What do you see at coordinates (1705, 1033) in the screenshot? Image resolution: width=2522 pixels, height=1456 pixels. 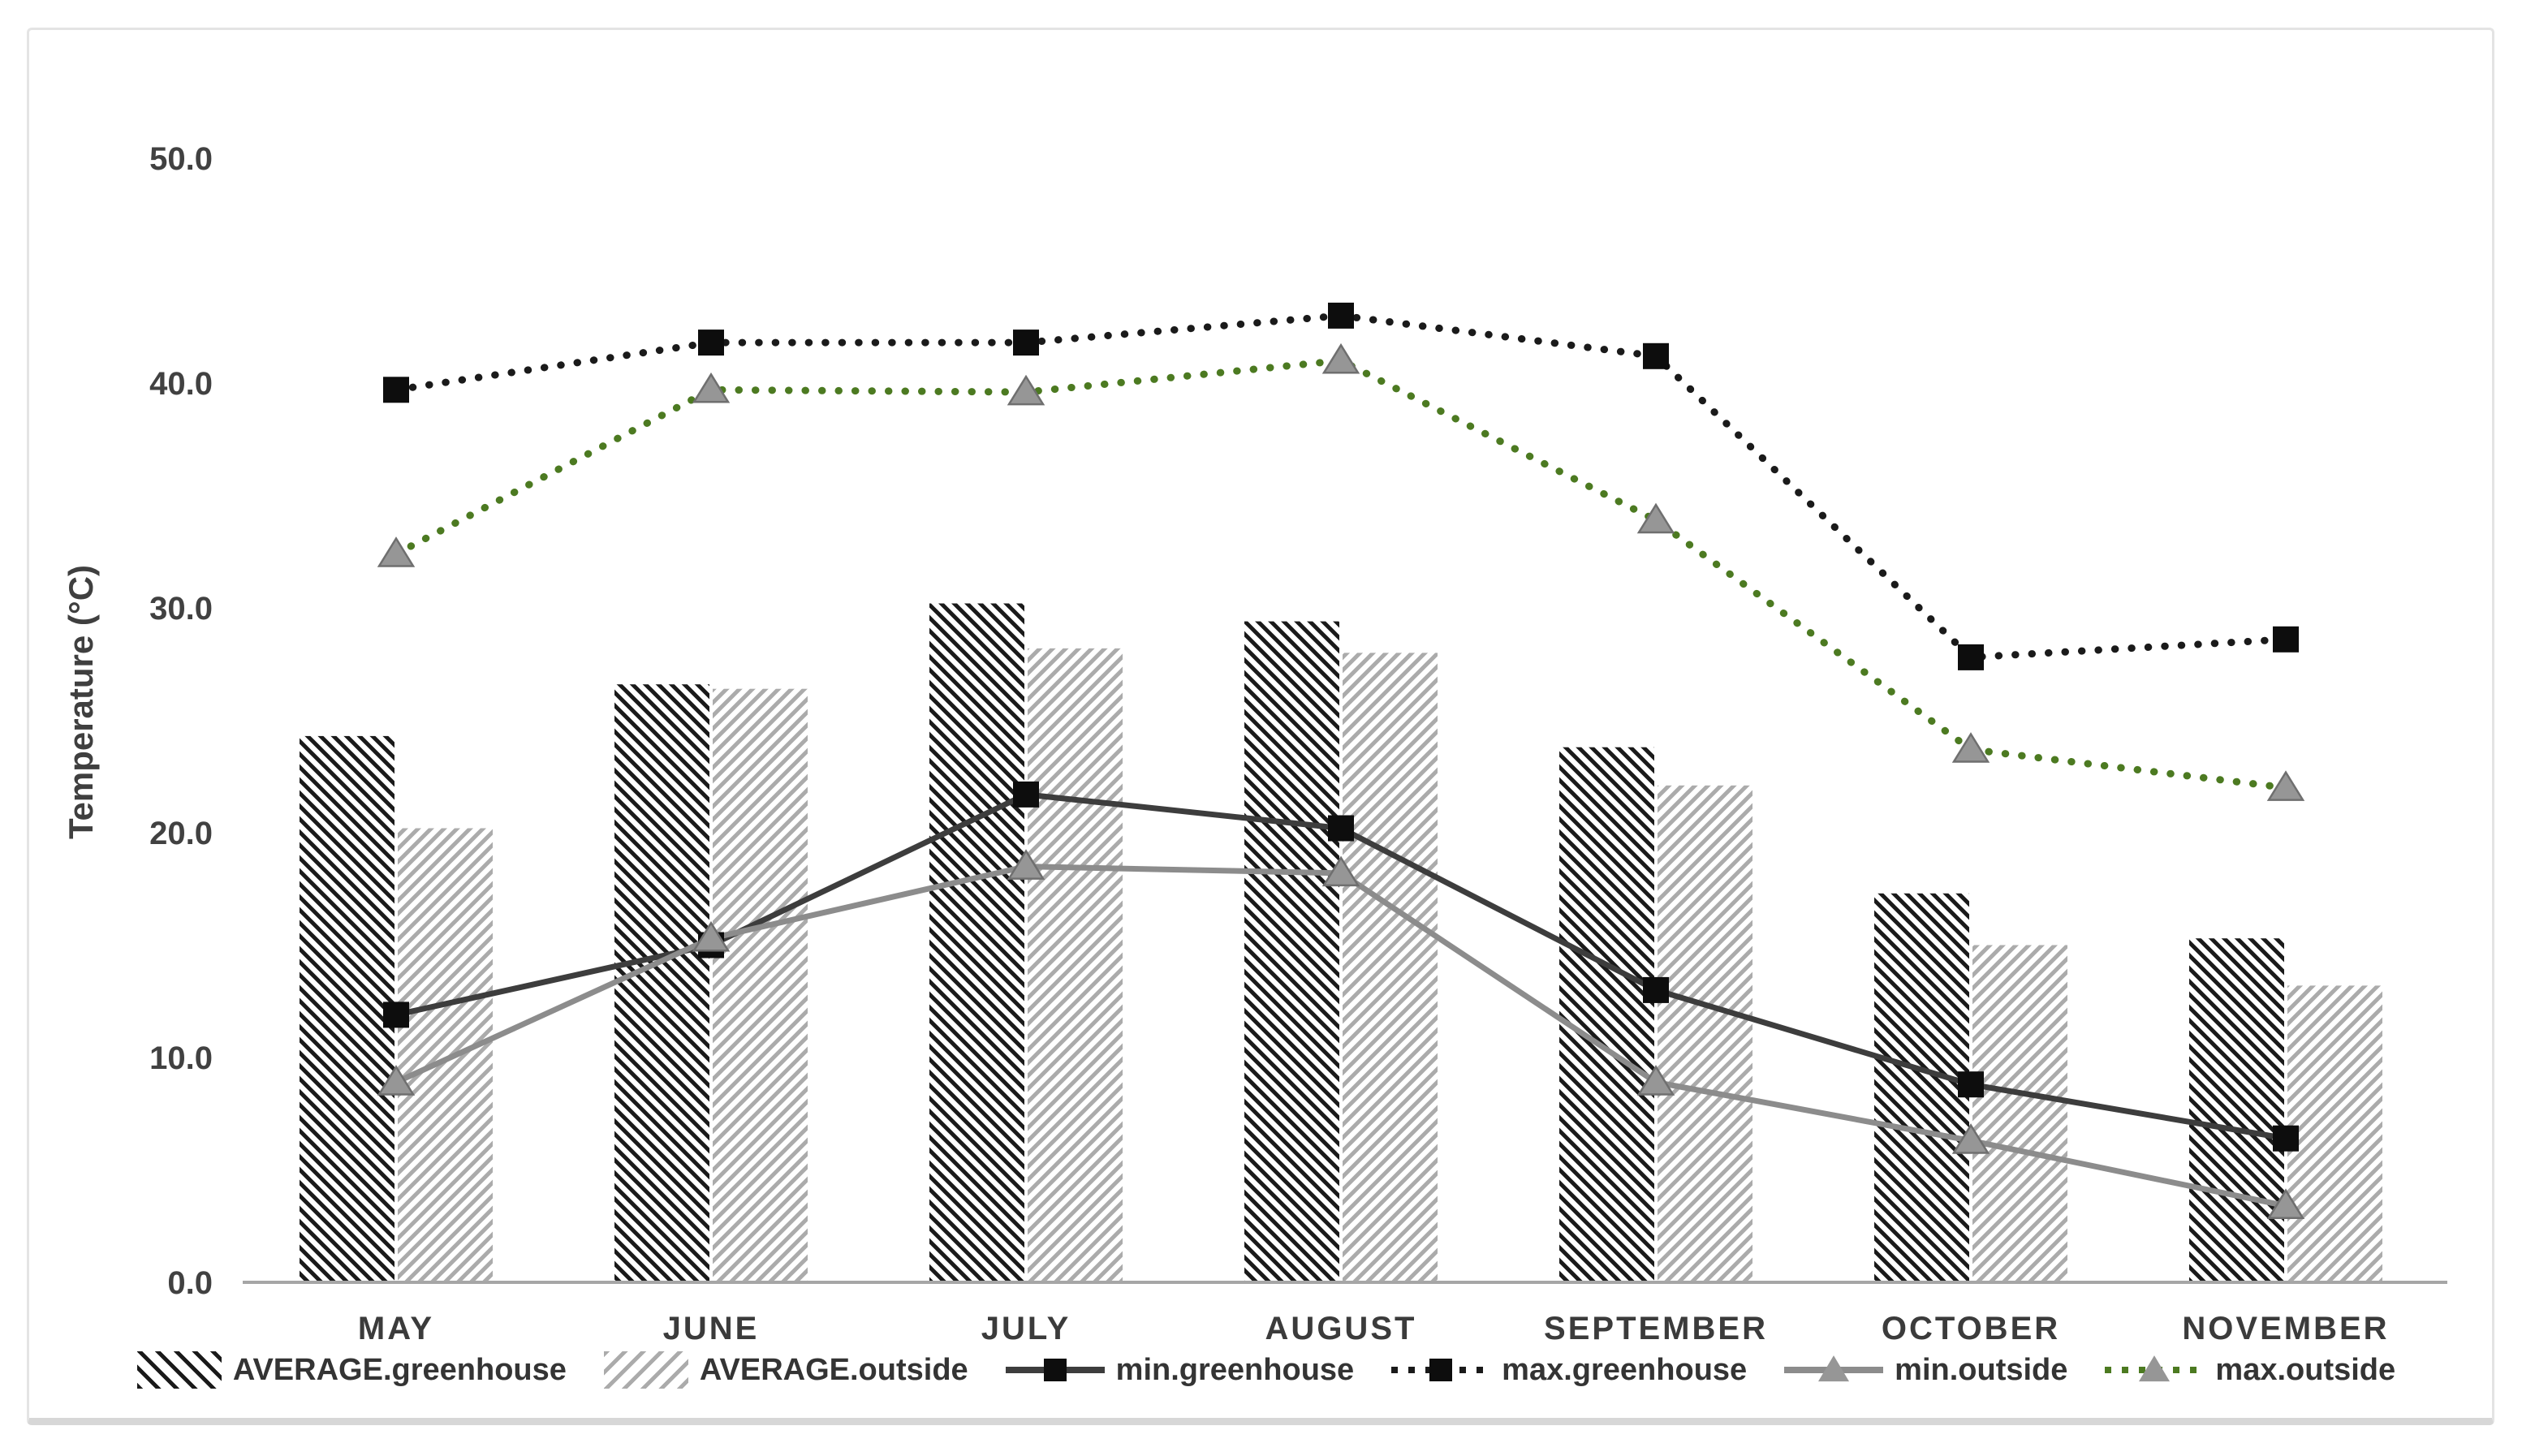 I see `bar-AVERAGE.outside-SEPTEMBER` at bounding box center [1705, 1033].